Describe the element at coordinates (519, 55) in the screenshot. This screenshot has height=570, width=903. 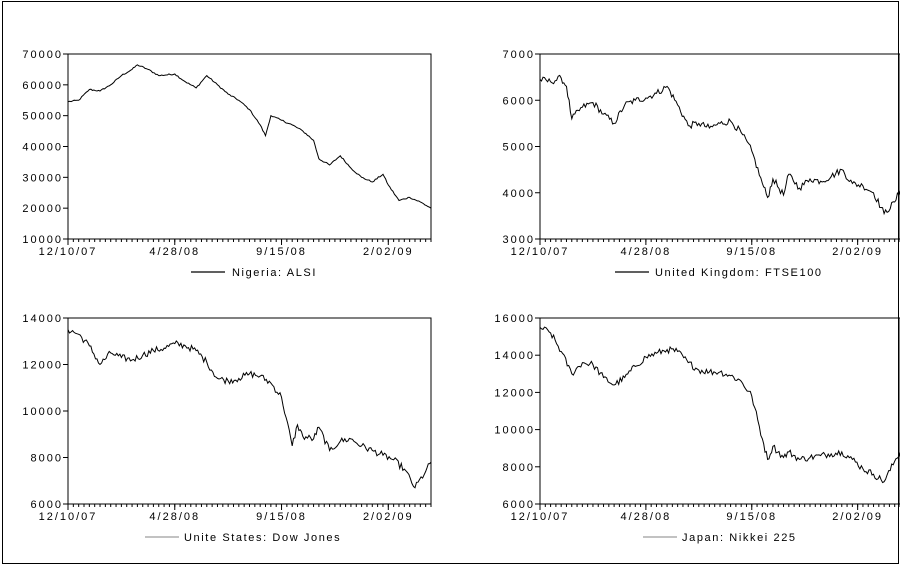
I see `y-tick-label: 7000` at that location.